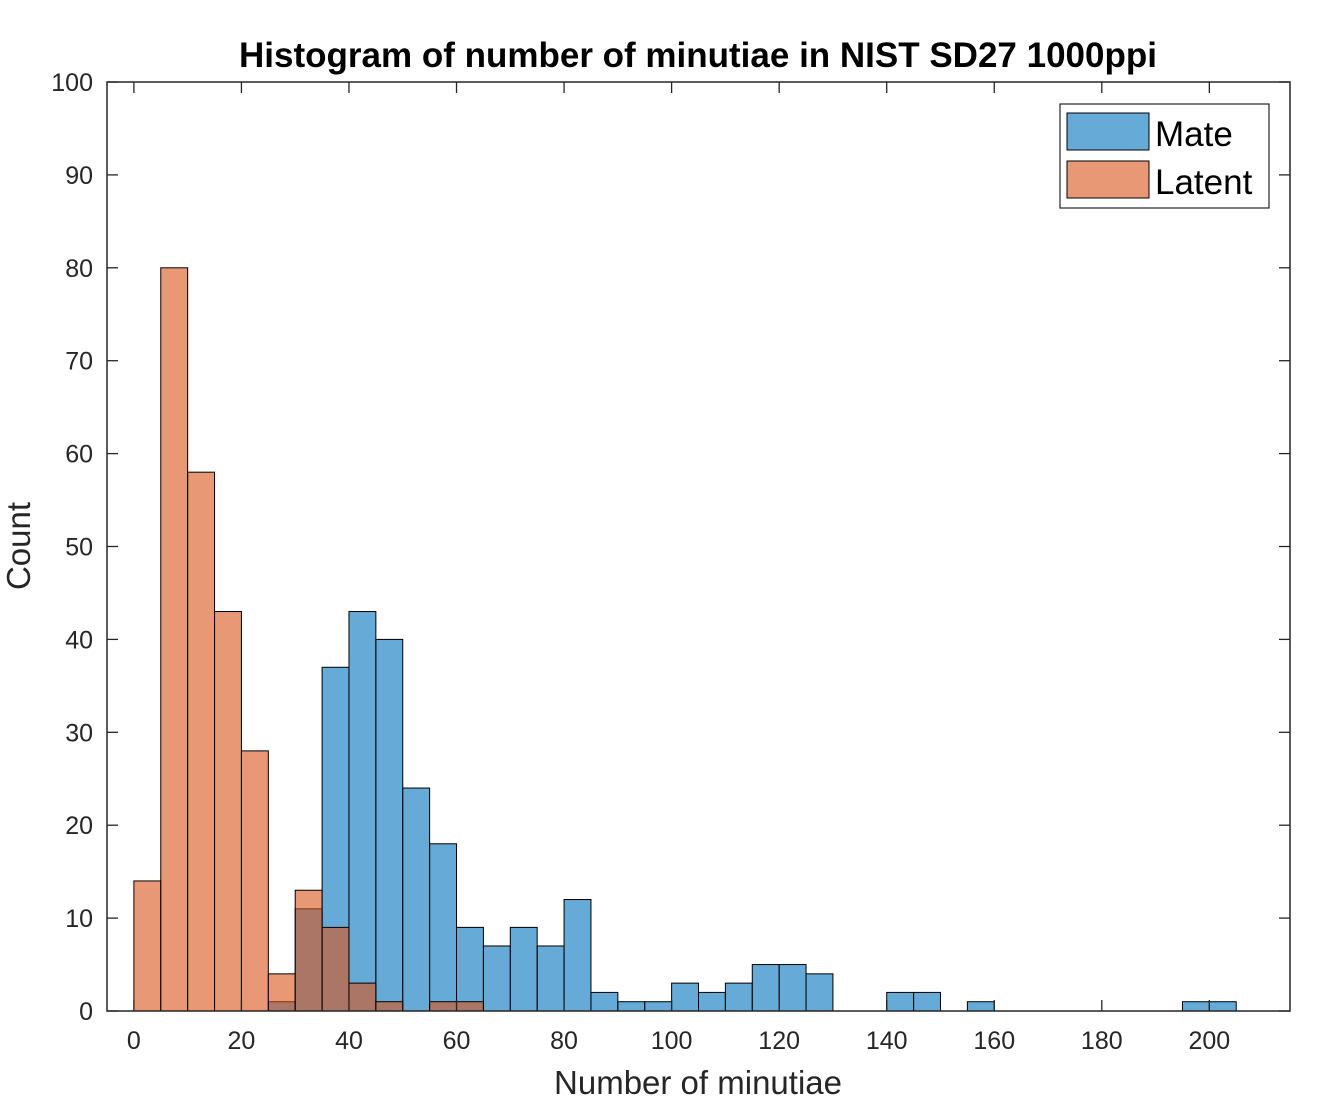 This screenshot has width=1333, height=1116. I want to click on legend-swatch-latent, so click(1108, 179).